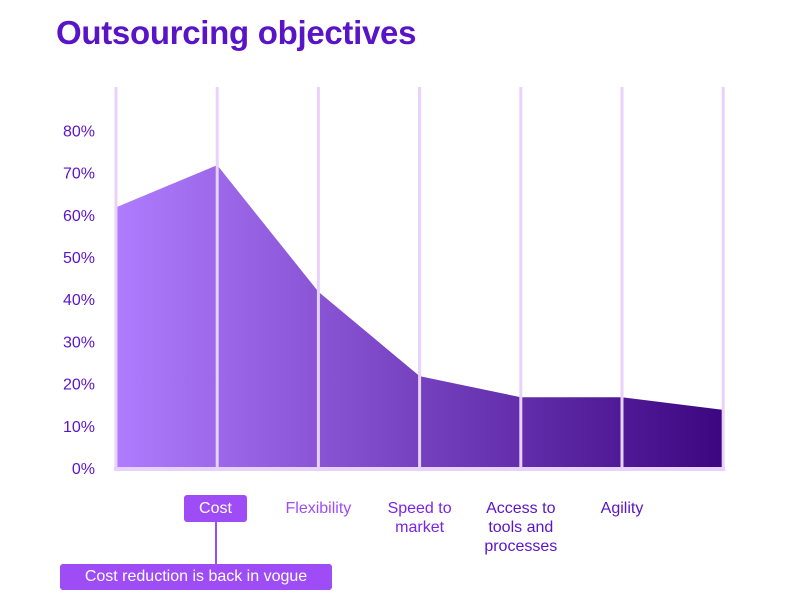 Image resolution: width=800 pixels, height=610 pixels. I want to click on callout-connector, so click(216, 544).